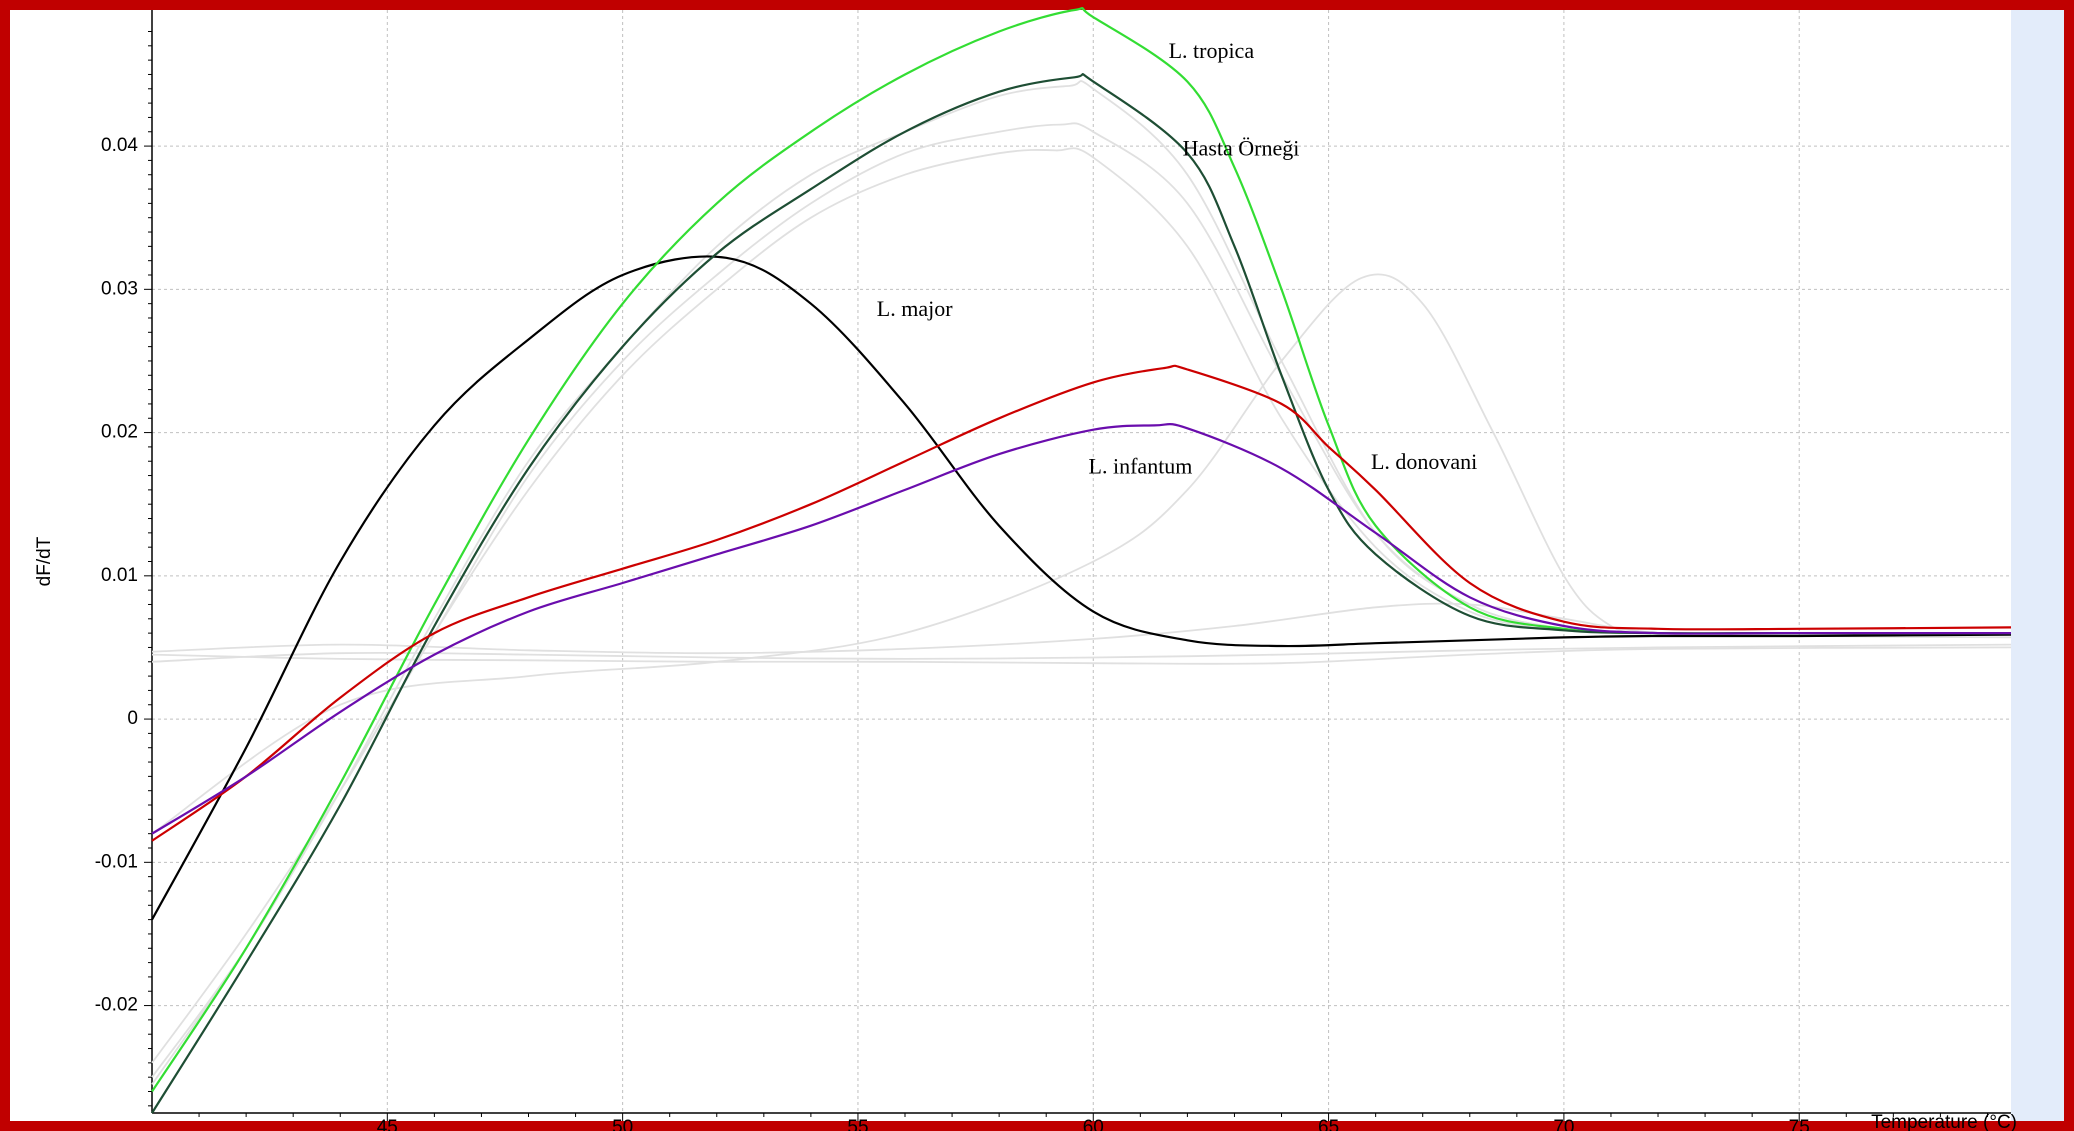  I want to click on y-tick-label: 0.04, so click(119, 145).